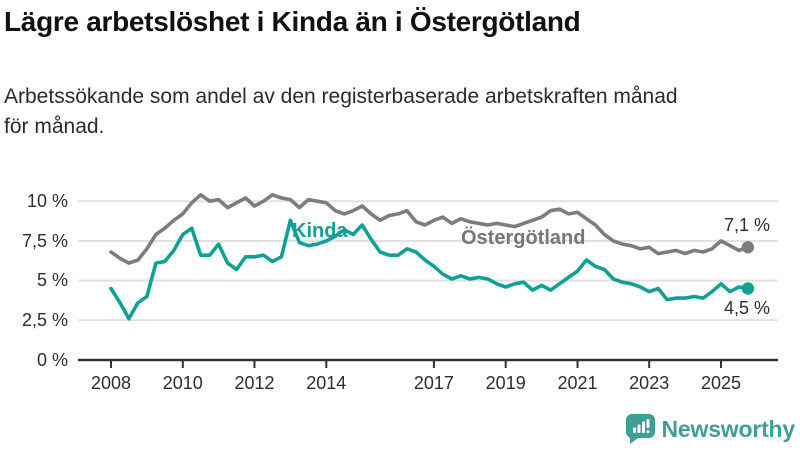 The image size is (800, 450). I want to click on y-tick-label: 7,5 %, so click(45, 241).